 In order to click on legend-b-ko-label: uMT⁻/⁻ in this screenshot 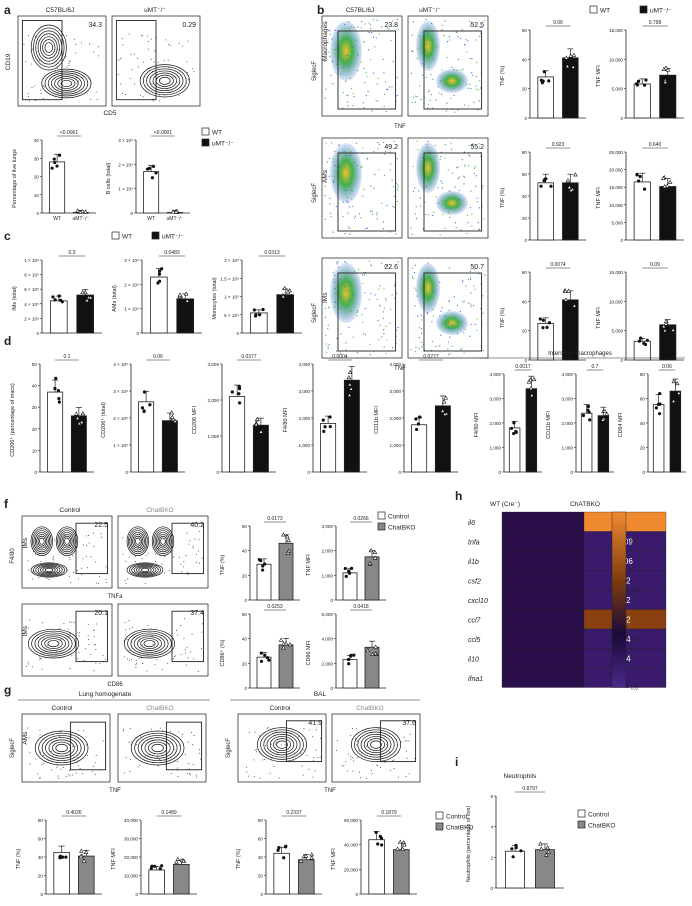, I will do `click(661, 11)`.